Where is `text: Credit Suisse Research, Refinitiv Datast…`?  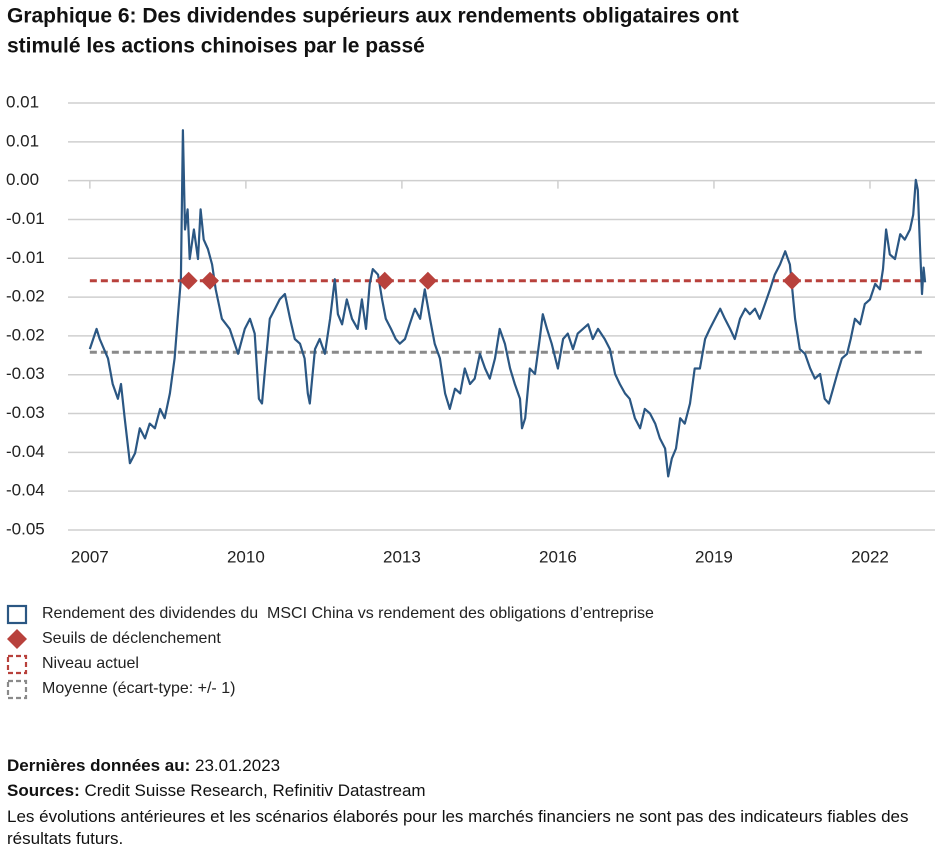 text: Credit Suisse Research, Refinitiv Datast… is located at coordinates (255, 790).